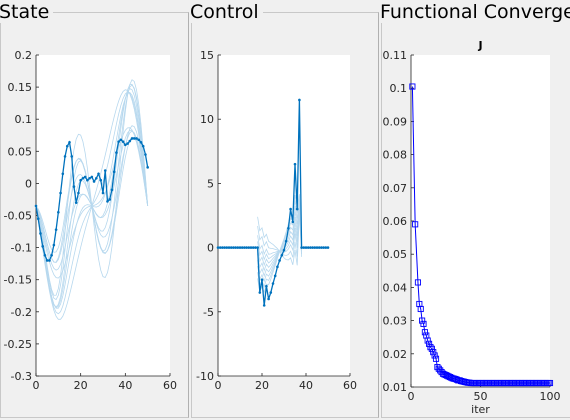  What do you see at coordinates (395, 387) in the screenshot?
I see `y-tick-label: 0.01` at bounding box center [395, 387].